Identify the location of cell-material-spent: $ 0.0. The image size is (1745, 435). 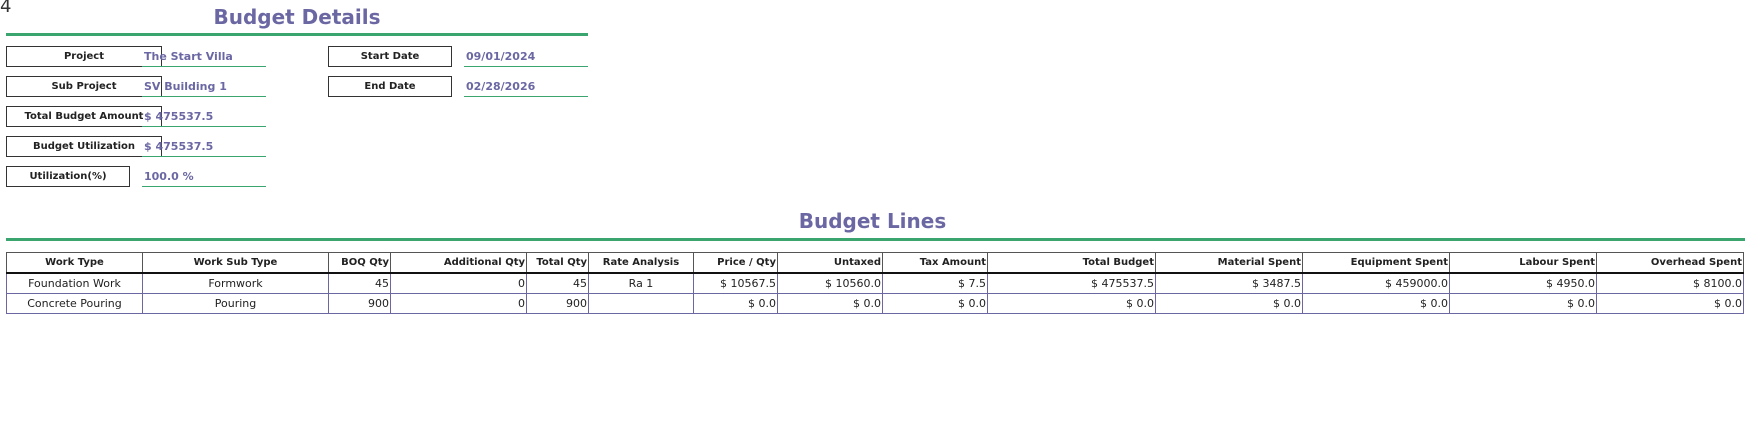
(1229, 303).